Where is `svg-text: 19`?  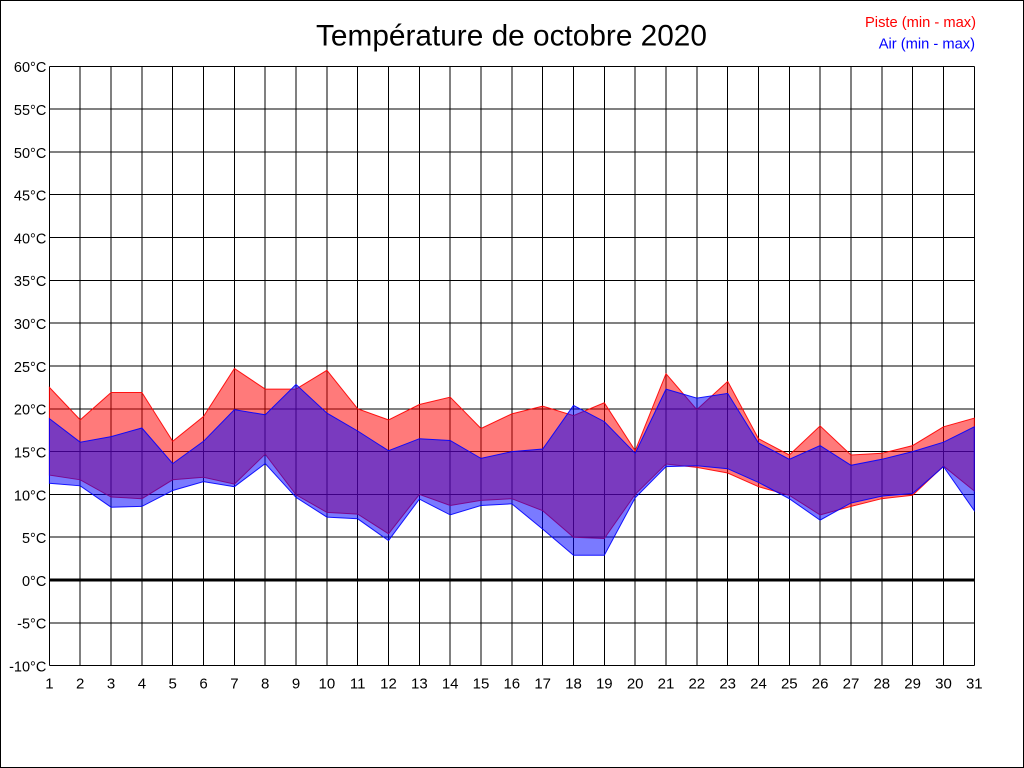
svg-text: 19 is located at coordinates (604, 684).